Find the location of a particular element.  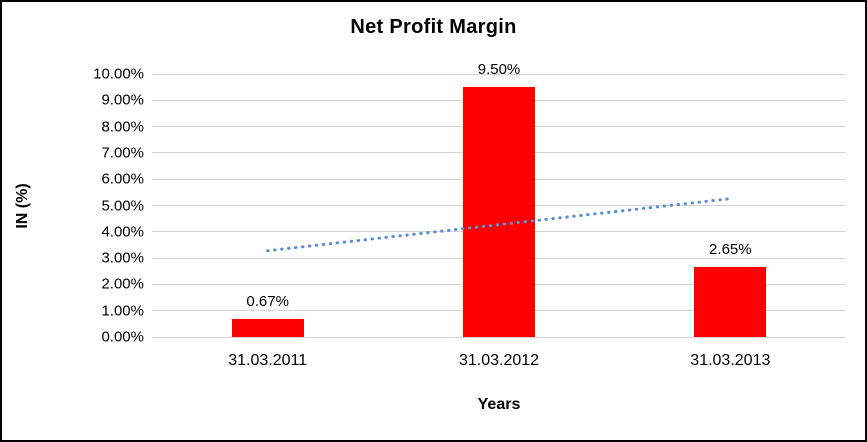

y-tick-label: 9.00% is located at coordinates (122, 100).